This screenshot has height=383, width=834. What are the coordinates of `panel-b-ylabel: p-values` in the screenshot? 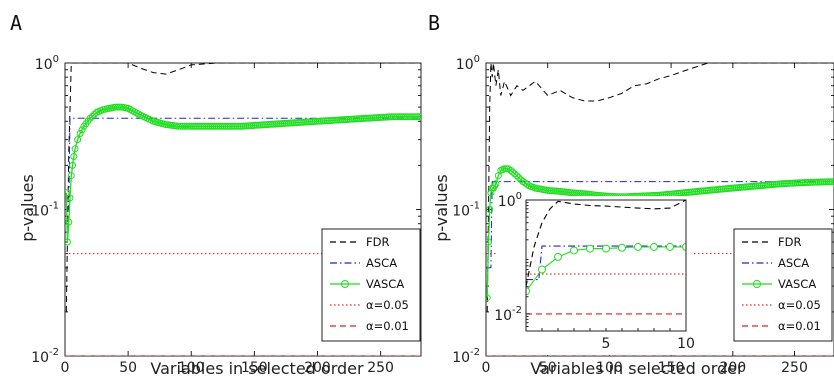 It's located at (441, 208).